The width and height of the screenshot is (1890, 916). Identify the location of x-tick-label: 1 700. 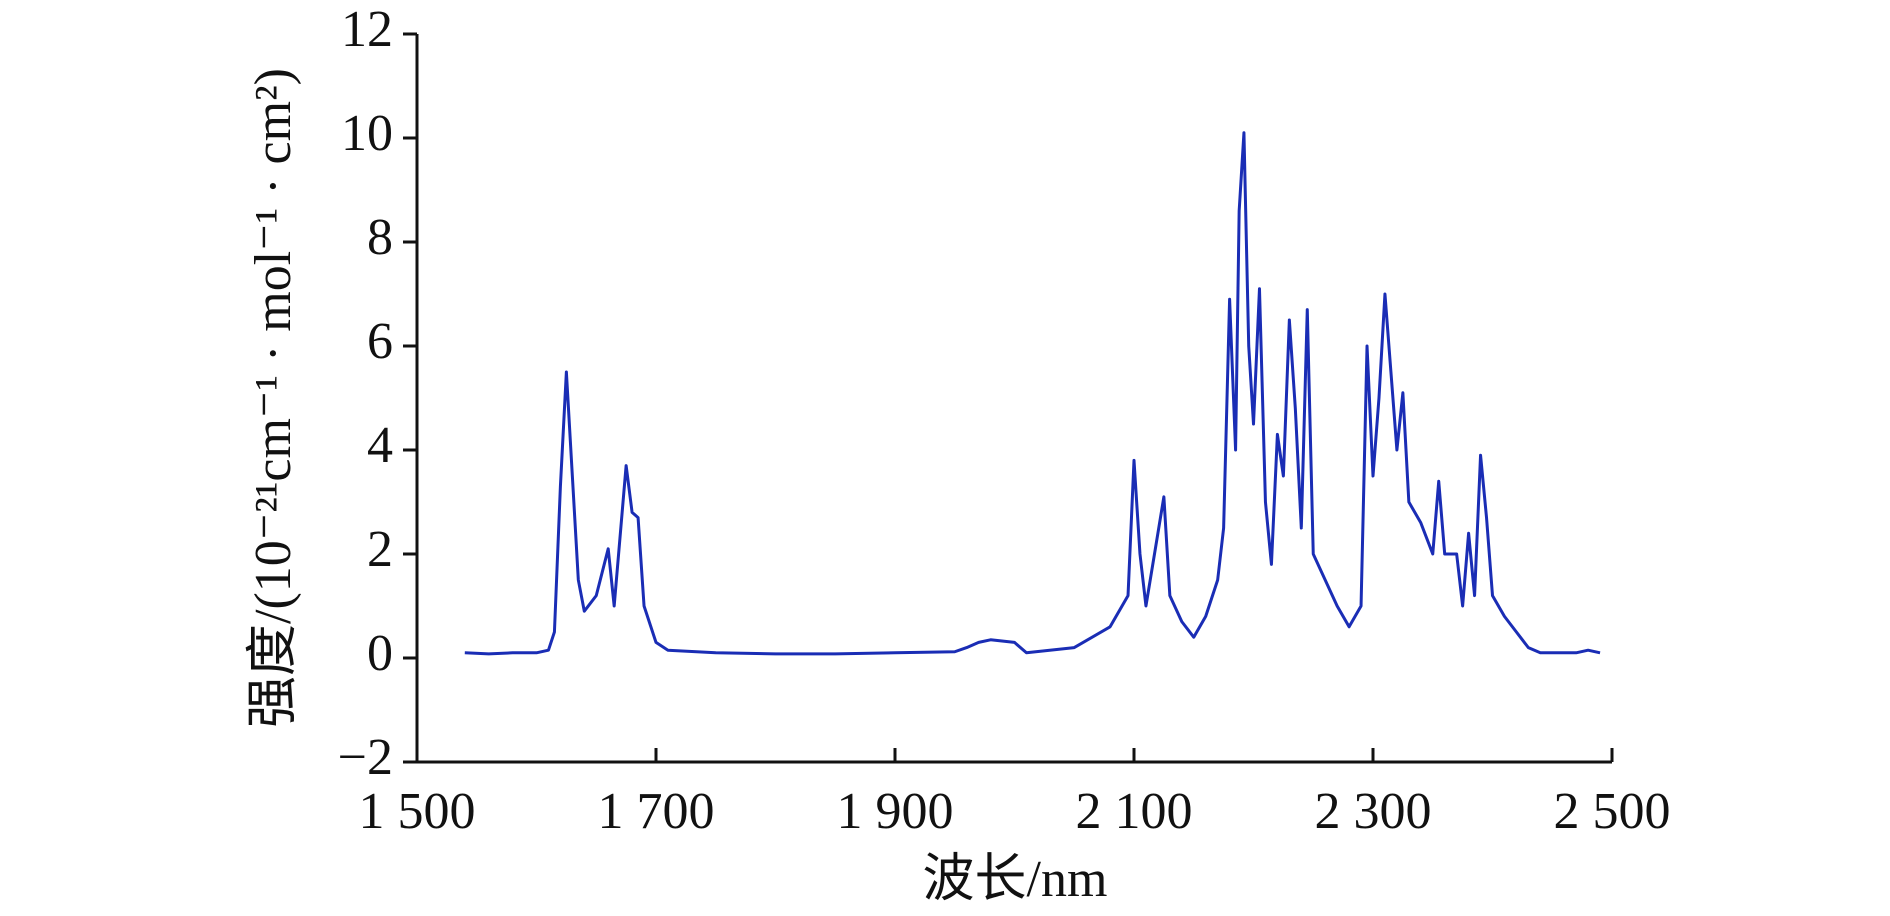
(656, 811).